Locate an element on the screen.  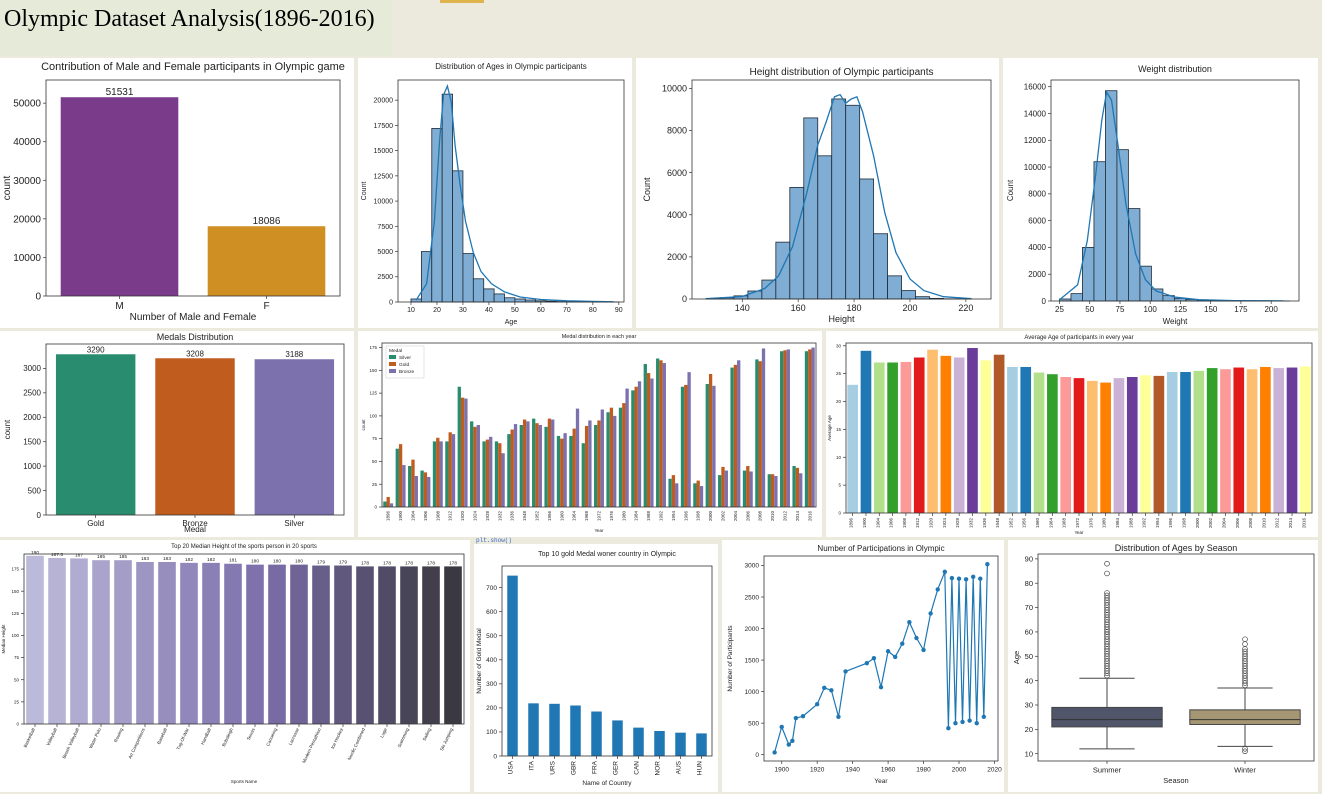
y-tick-label: 30 is located at coordinates (1029, 705).